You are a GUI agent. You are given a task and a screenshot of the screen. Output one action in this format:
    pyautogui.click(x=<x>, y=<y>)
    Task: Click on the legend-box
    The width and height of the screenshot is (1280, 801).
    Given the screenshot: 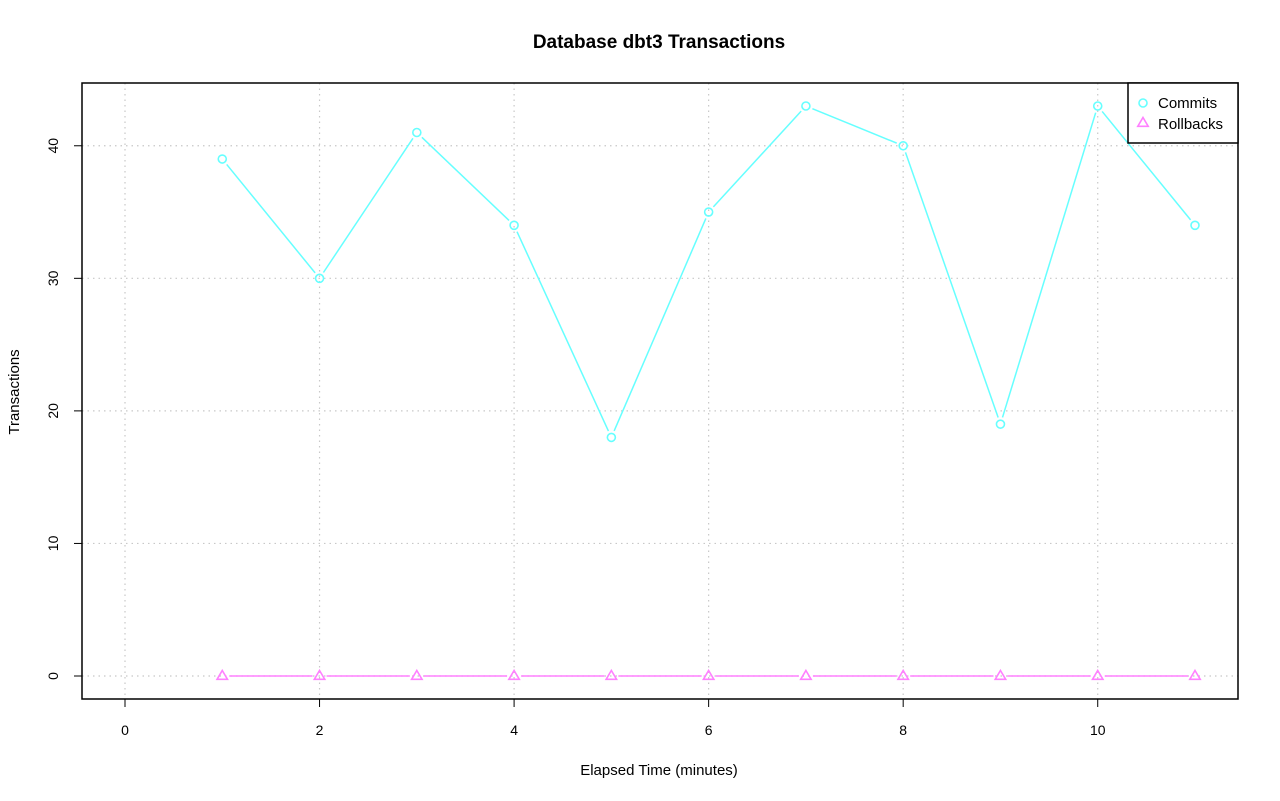 What is the action you would take?
    pyautogui.click(x=1183, y=113)
    